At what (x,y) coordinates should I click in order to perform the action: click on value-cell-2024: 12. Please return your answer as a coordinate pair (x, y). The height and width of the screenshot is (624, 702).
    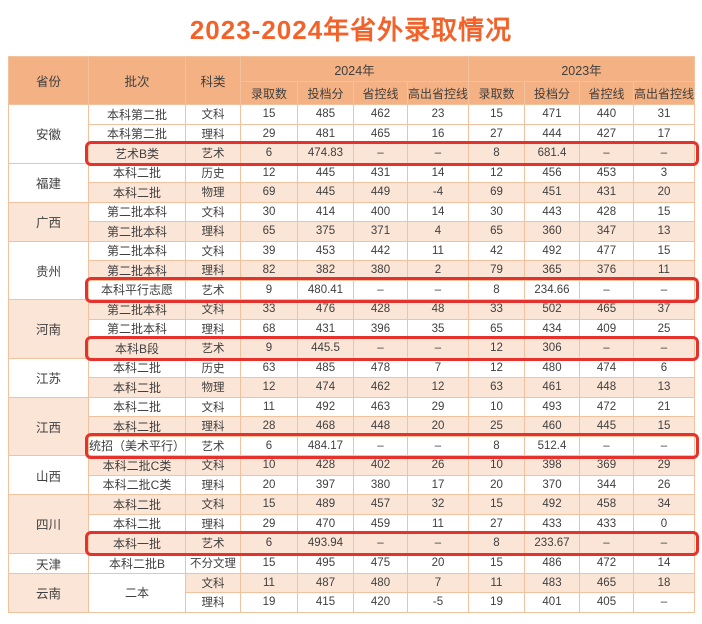
    Looking at the image, I should click on (269, 387).